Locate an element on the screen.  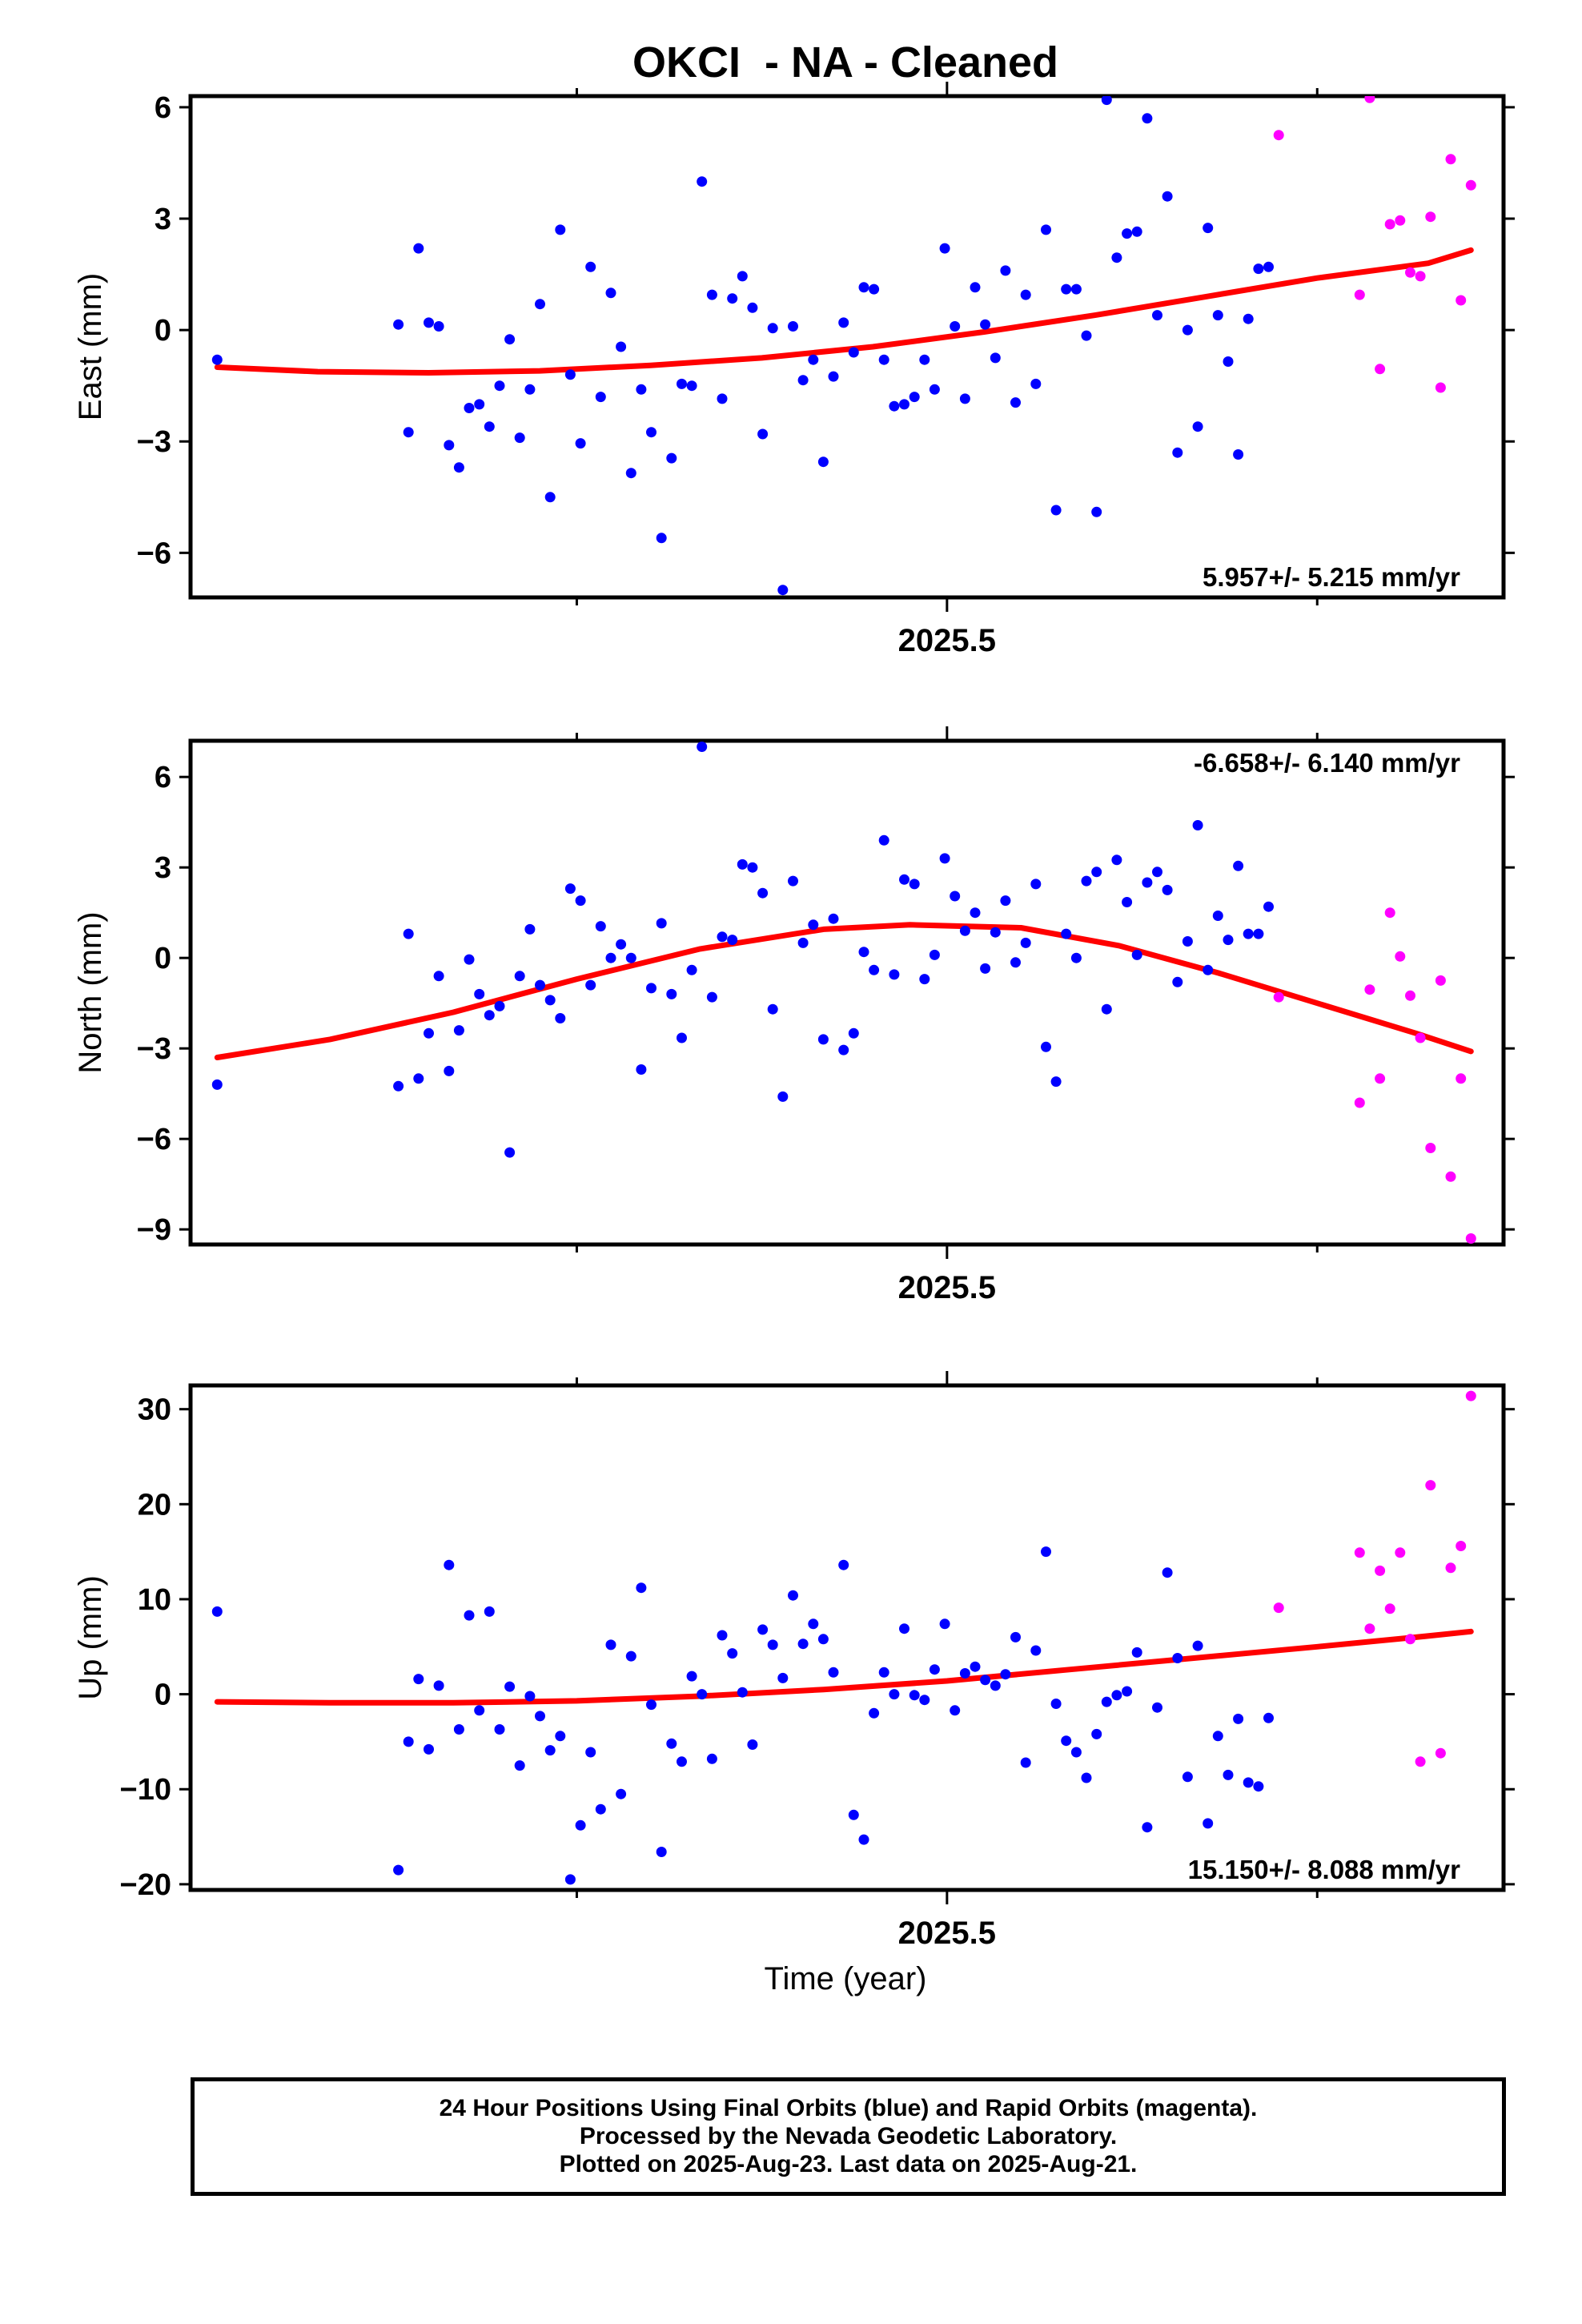
north-ytick-label: 6 is located at coordinates (163, 777).